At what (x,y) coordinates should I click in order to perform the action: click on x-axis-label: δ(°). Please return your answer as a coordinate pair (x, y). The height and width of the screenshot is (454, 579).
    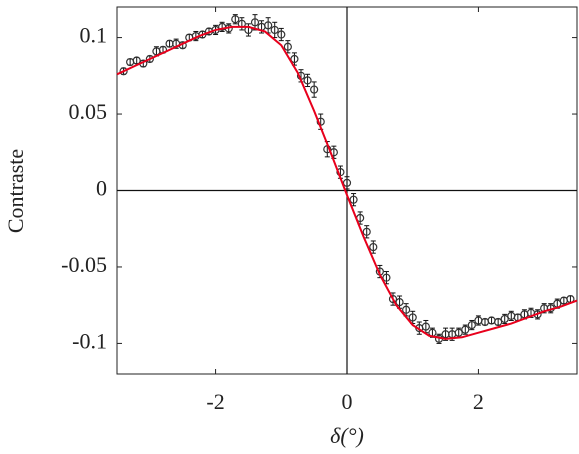
    Looking at the image, I should click on (347, 435).